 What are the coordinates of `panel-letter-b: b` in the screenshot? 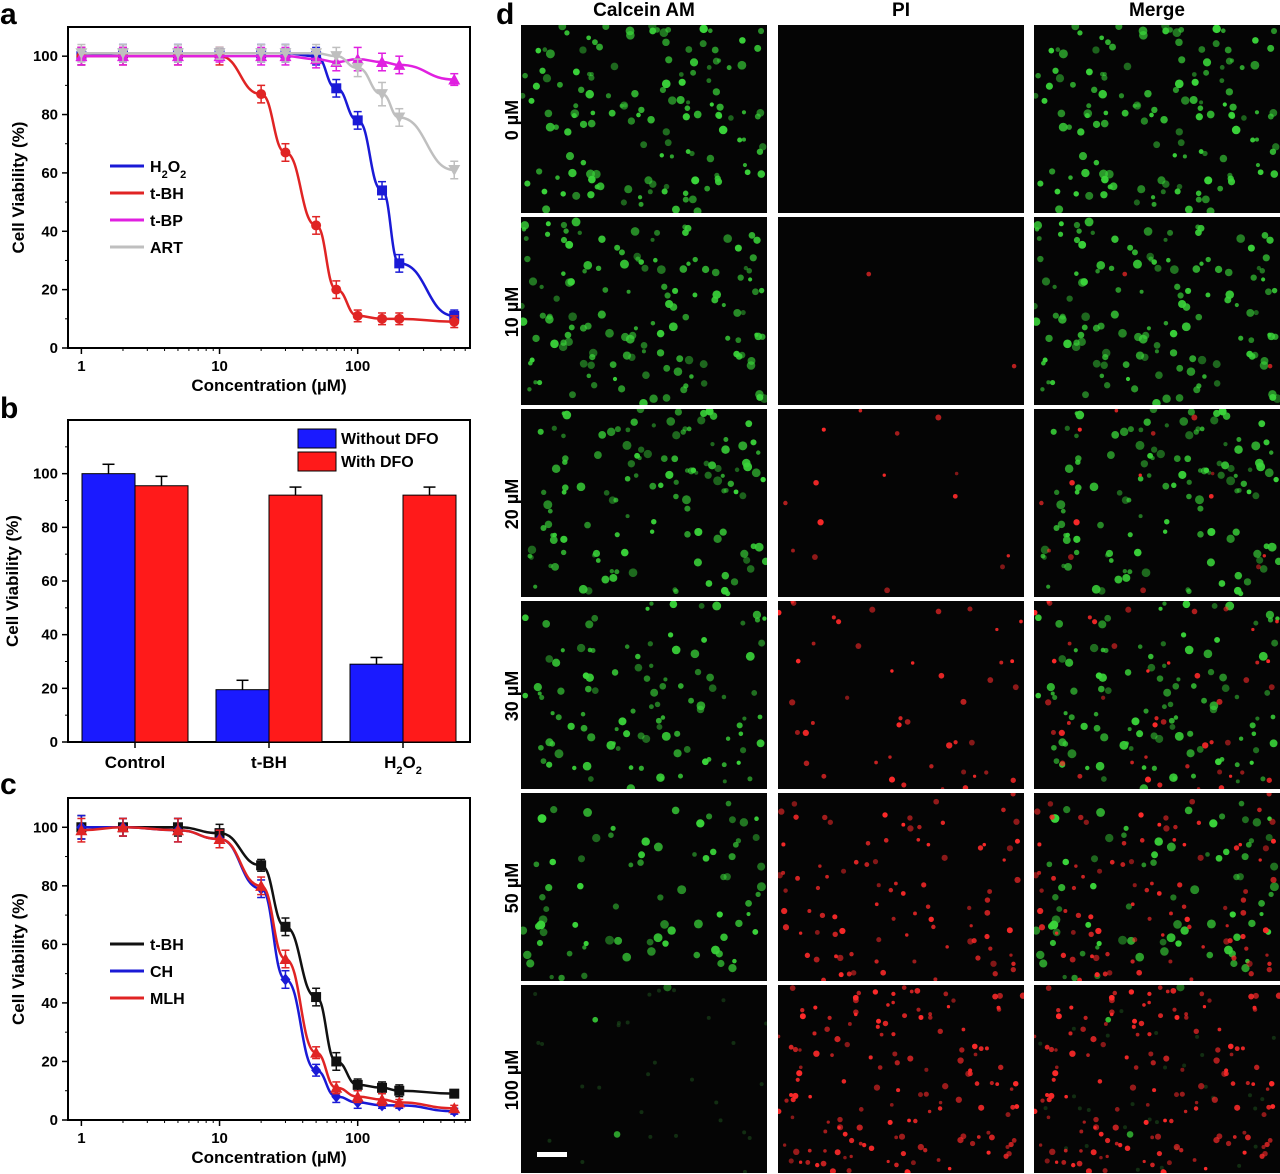 It's located at (9, 408).